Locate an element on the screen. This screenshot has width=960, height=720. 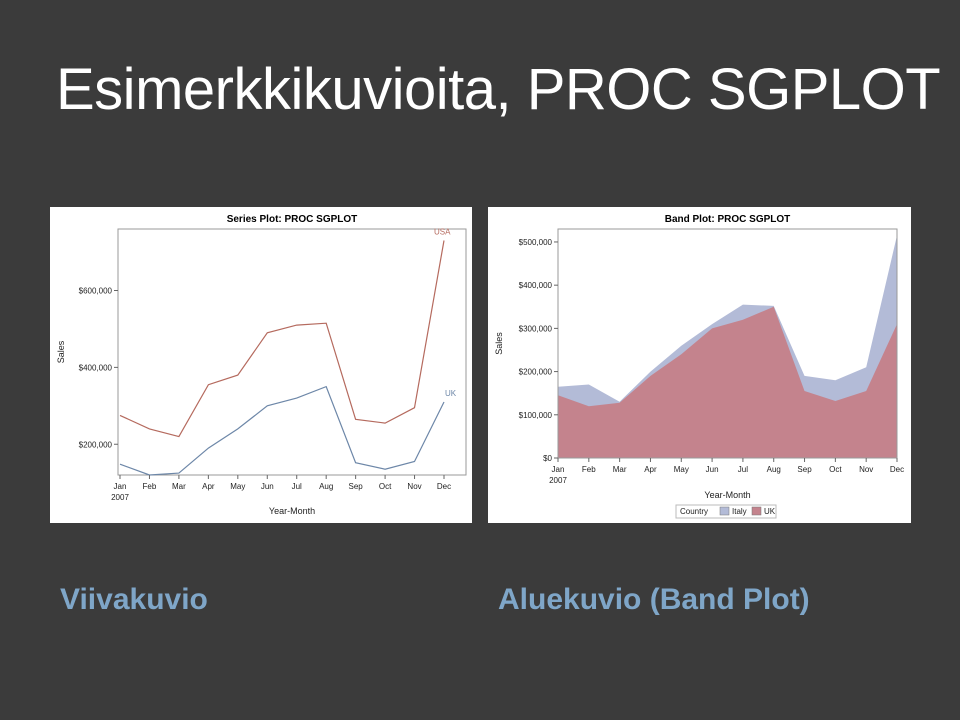
band-uk is located at coordinates (727, 382).